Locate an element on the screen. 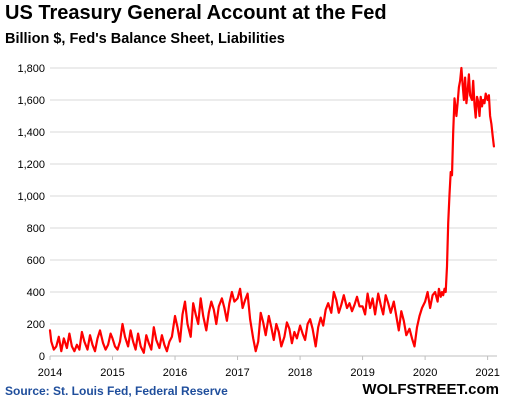 This screenshot has width=507, height=411. y-tick-label: 200 is located at coordinates (36, 325).